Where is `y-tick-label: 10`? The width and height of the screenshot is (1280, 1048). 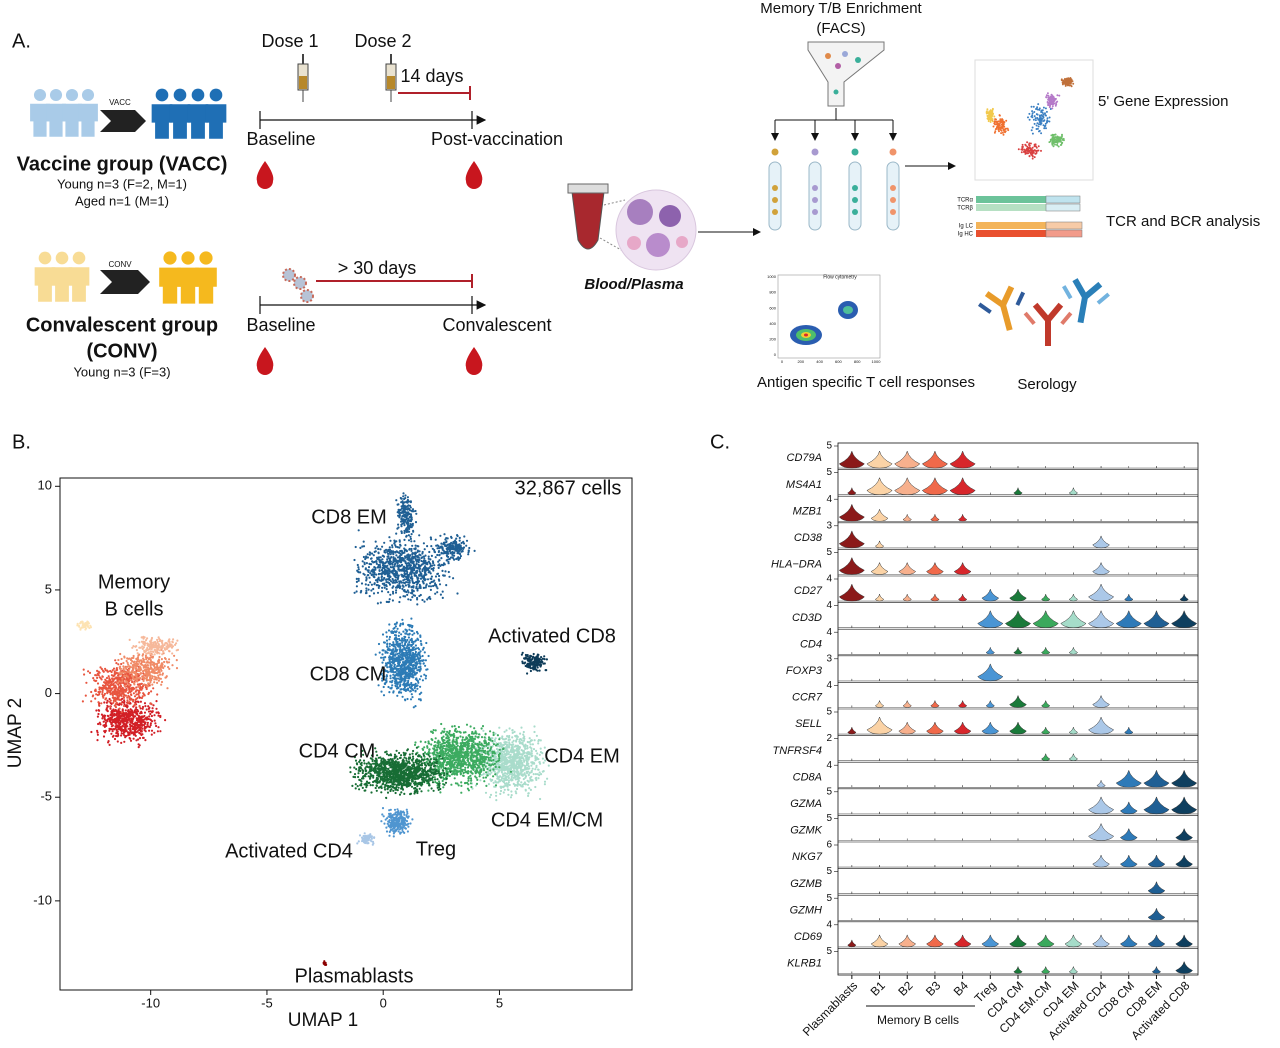
y-tick-label: 10 is located at coordinates (45, 485).